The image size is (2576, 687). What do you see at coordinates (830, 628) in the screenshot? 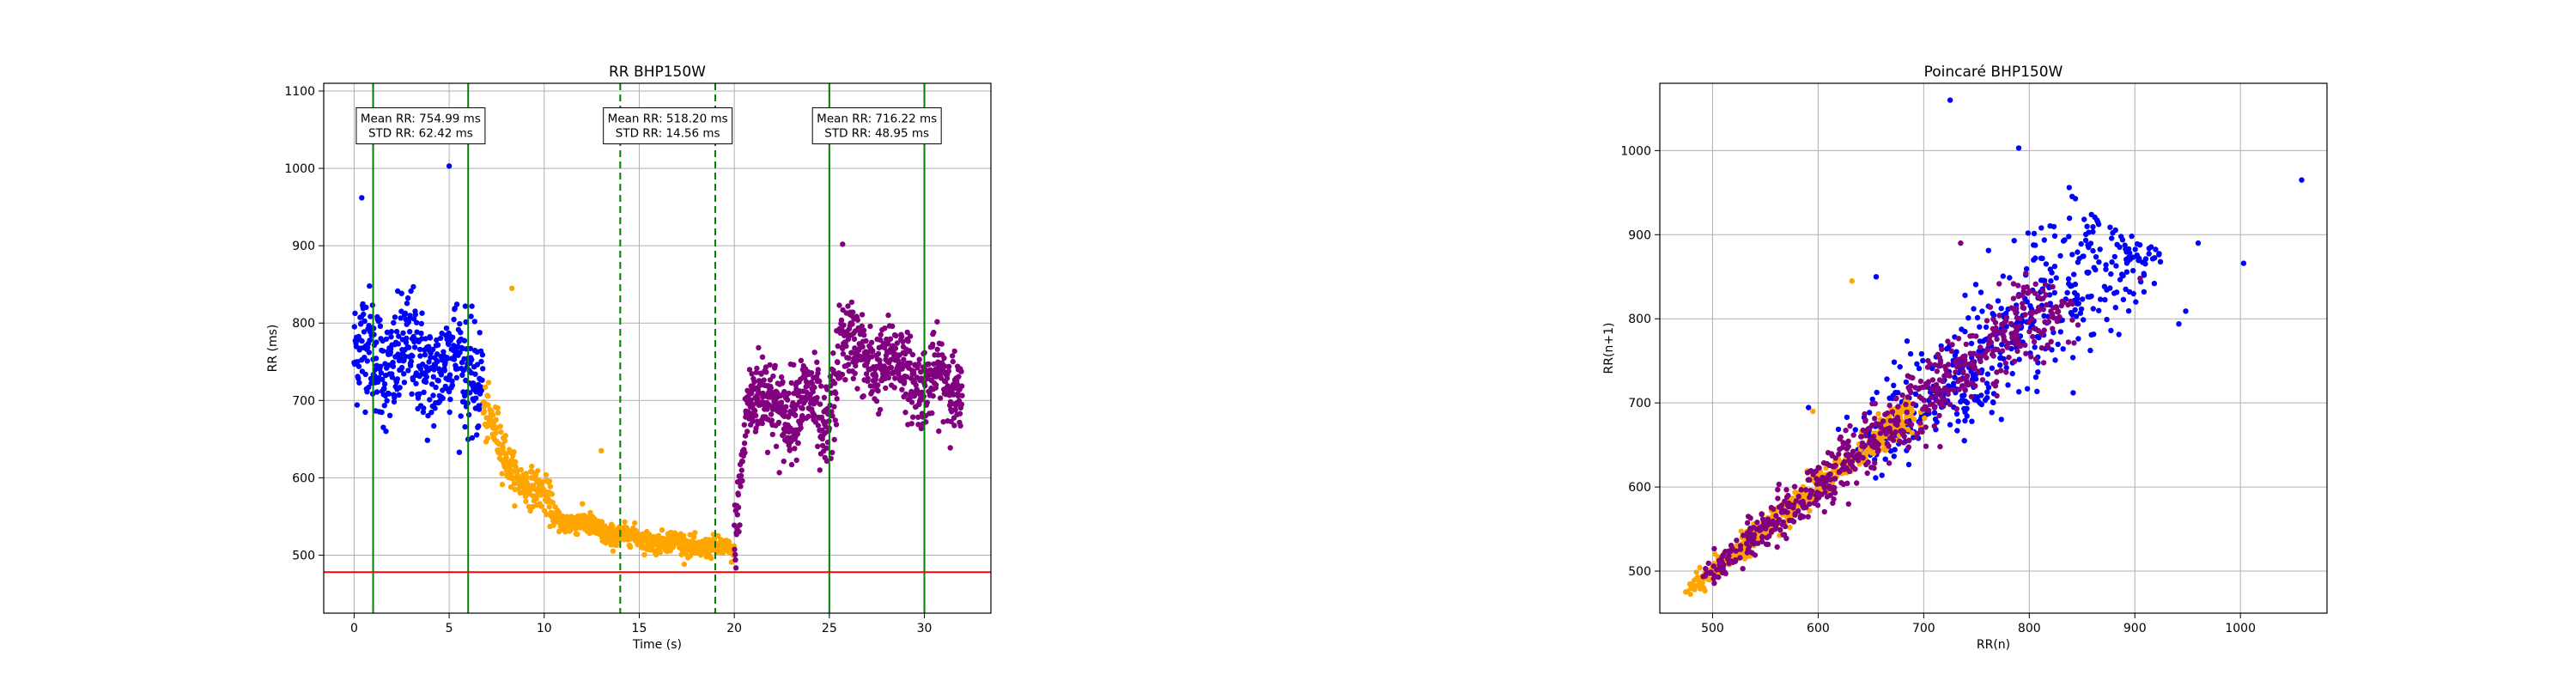
I see `x-tick-label: 25` at bounding box center [830, 628].